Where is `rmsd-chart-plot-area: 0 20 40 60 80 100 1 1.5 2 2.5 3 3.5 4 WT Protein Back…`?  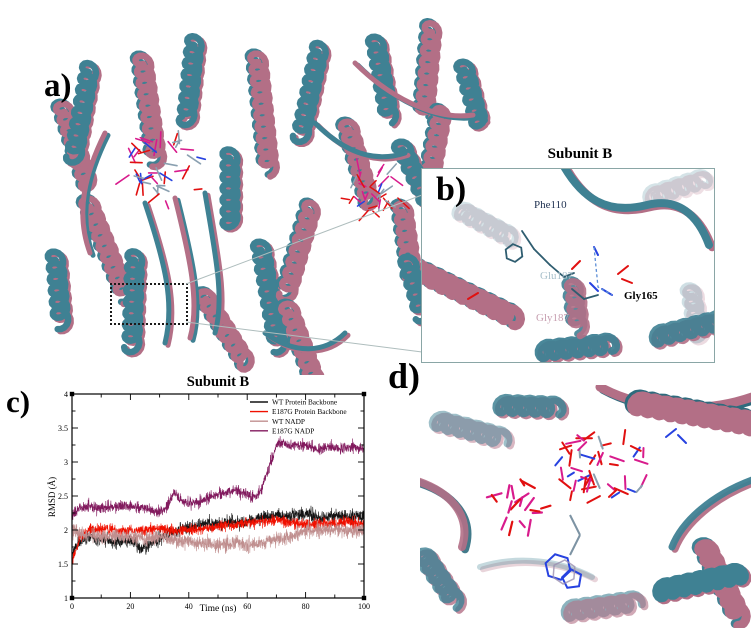 rmsd-chart-plot-area: 0 20 40 60 80 100 1 1.5 2 2.5 3 3.5 4 WT Protein Back… is located at coordinates (214, 500).